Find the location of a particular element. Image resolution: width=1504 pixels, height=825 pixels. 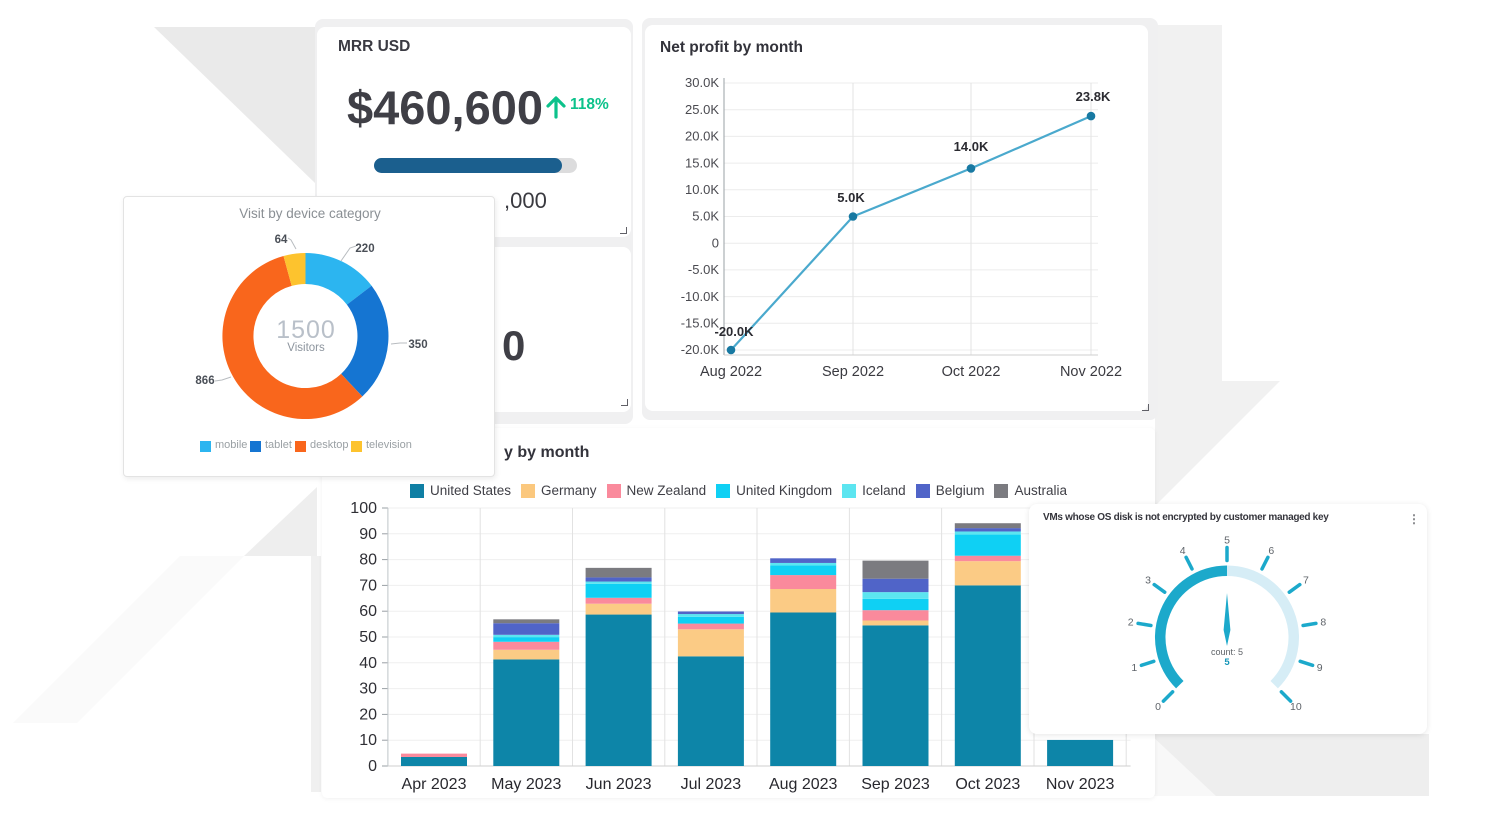

svg-text: Nov 2023 is located at coordinates (1080, 784).